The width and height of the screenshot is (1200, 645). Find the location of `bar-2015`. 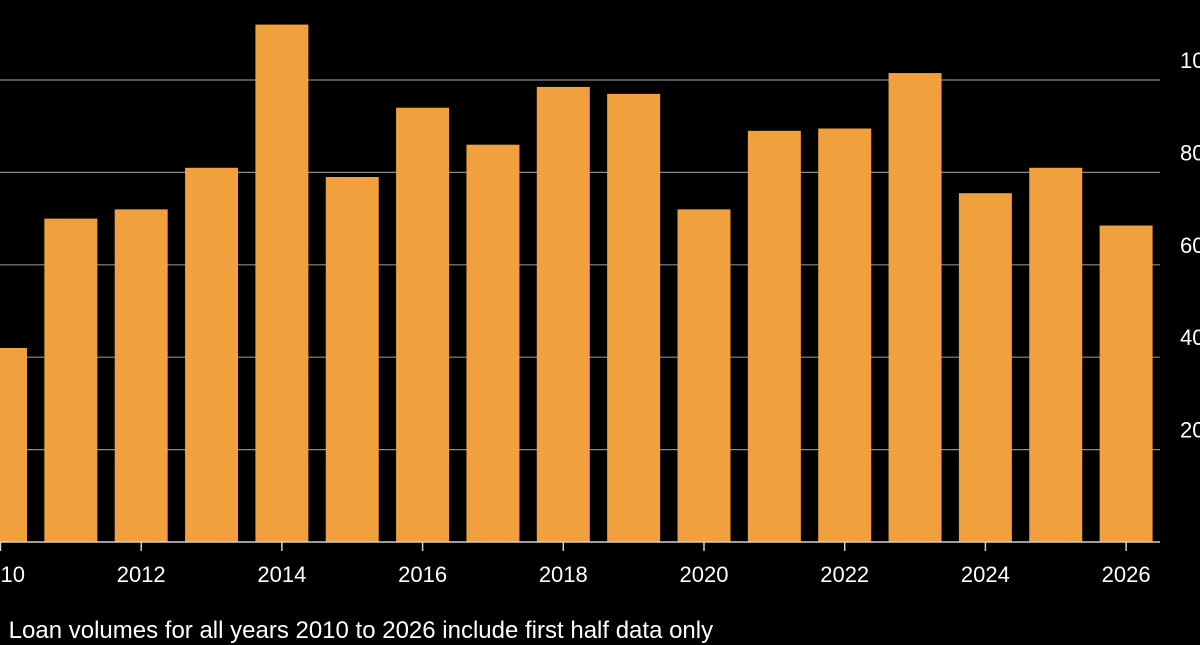

bar-2015 is located at coordinates (352, 359).